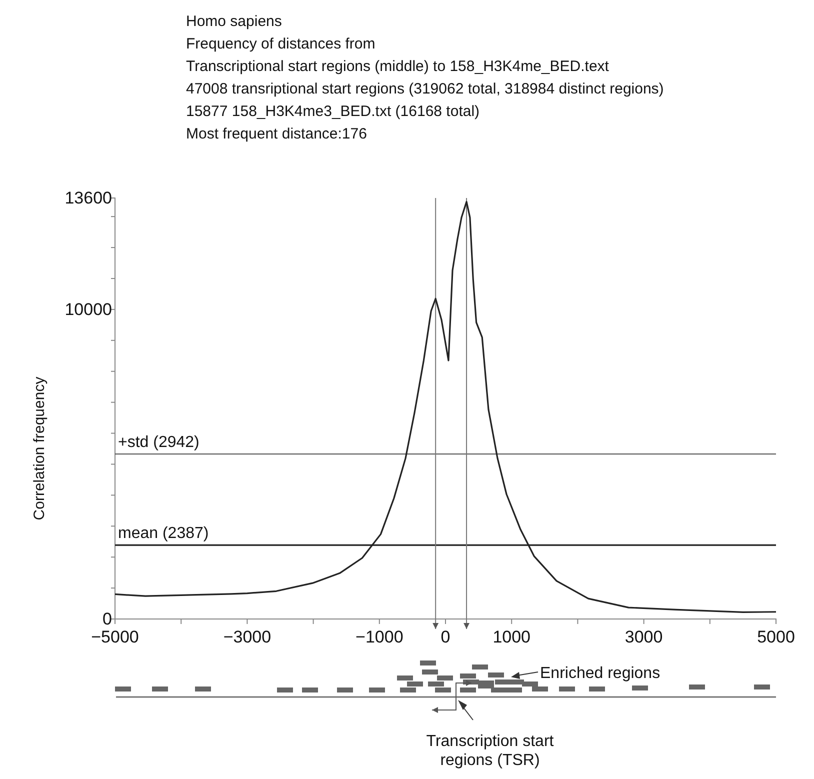  Describe the element at coordinates (159, 443) in the screenshot. I see `ref-line-label: +std (2942)` at that location.